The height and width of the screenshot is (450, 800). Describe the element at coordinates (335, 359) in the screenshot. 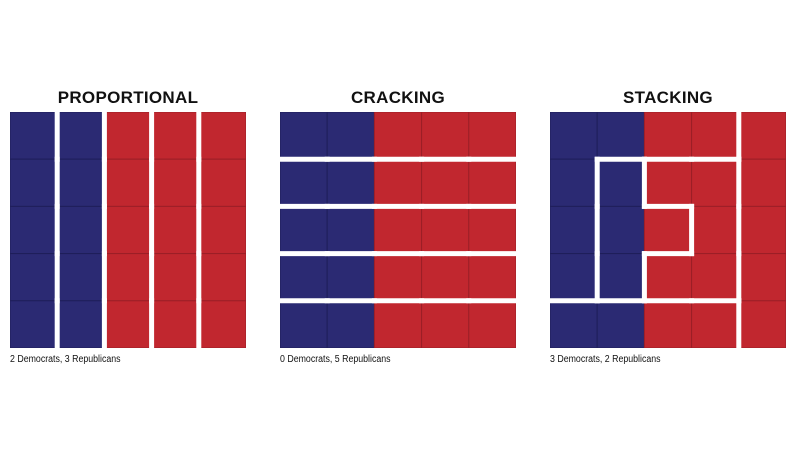

I see `result-caption: 0 Democrats, 5 Republicans` at that location.